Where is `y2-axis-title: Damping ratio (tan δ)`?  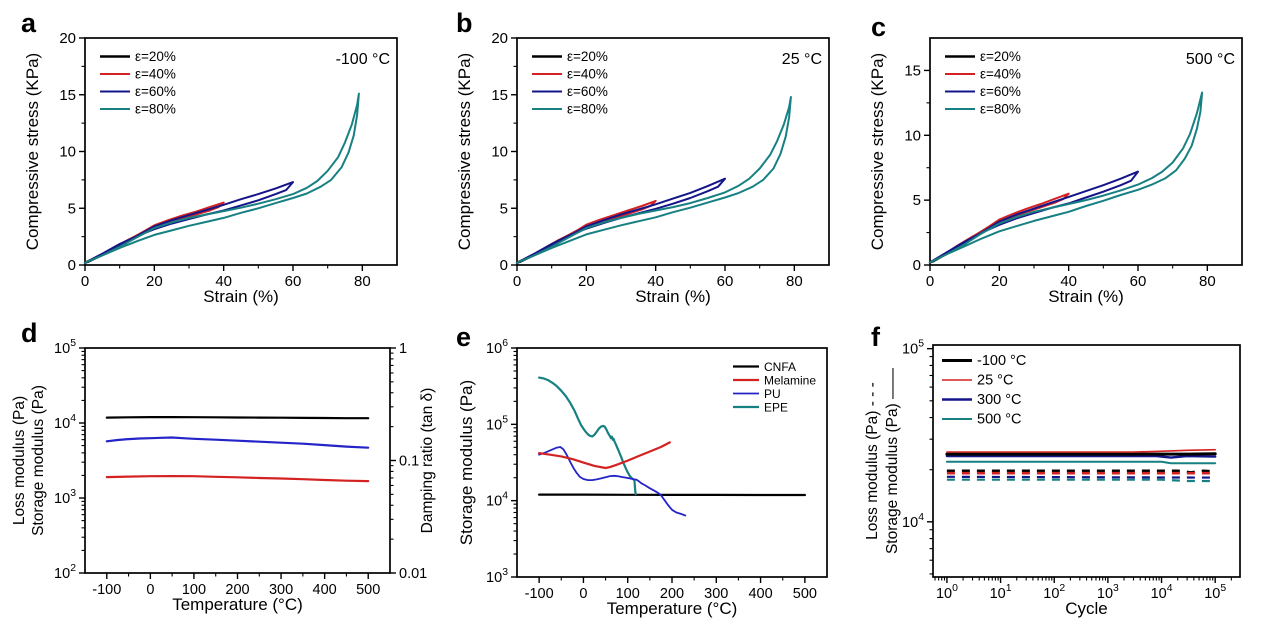 y2-axis-title: Damping ratio (tan δ) is located at coordinates (427, 461).